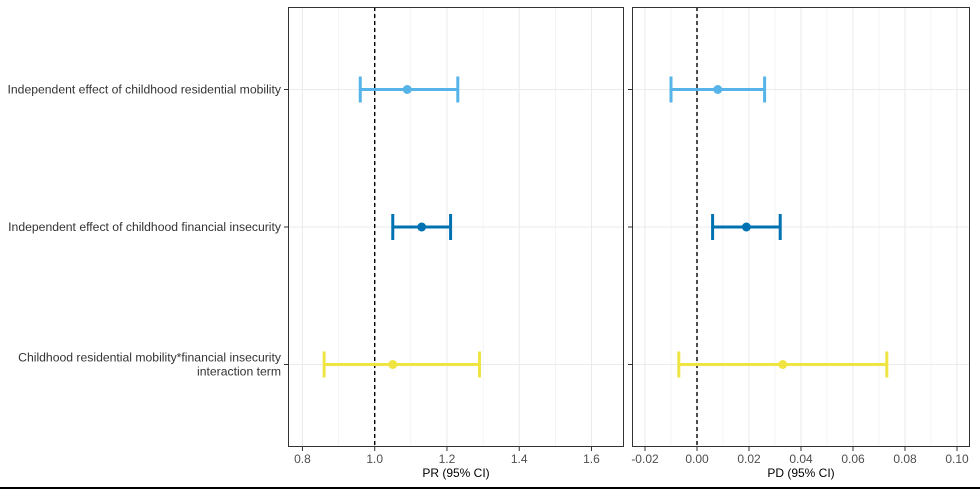  I want to click on x-tick-label: 1.4, so click(519, 459).